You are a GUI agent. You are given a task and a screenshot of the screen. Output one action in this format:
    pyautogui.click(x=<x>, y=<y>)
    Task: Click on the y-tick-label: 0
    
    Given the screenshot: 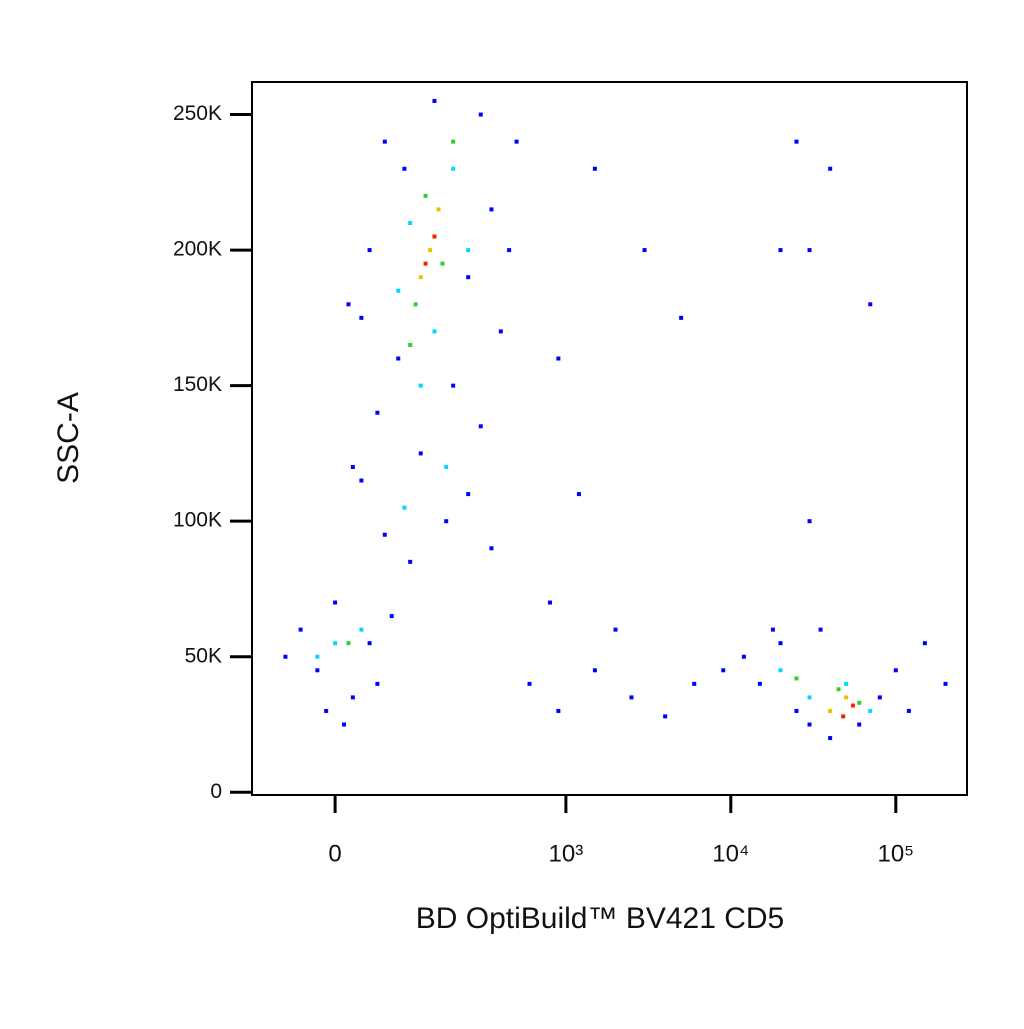 What is the action you would take?
    pyautogui.click(x=216, y=791)
    